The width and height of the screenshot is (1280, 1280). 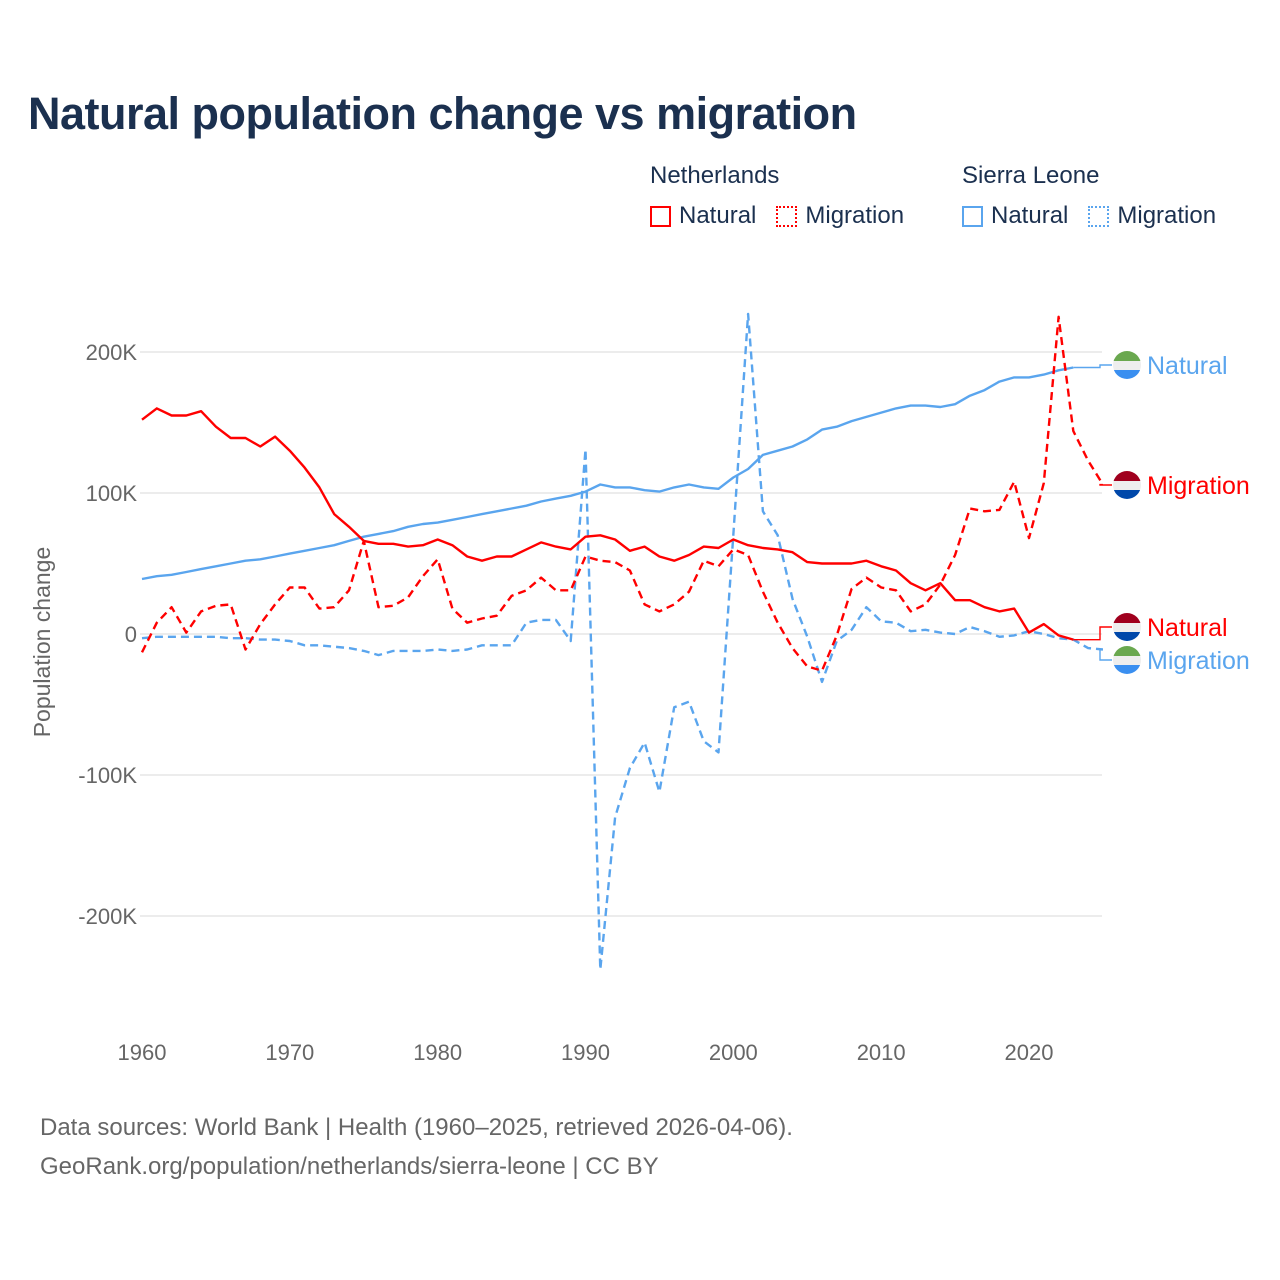 I want to click on end-labels: Natural Migration Natural Migration, so click(x=1161, y=513).